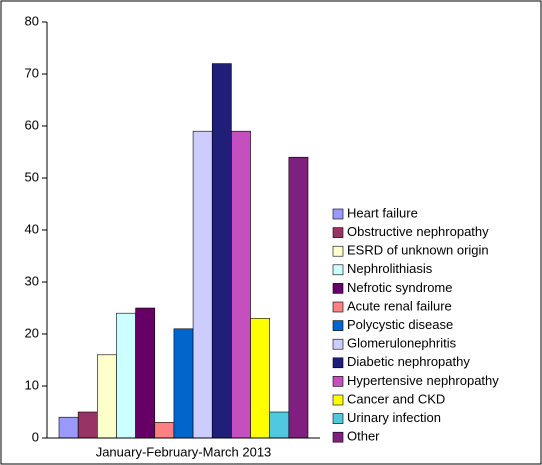  Describe the element at coordinates (399, 305) in the screenshot. I see `legend-label: Acute renal failure` at that location.